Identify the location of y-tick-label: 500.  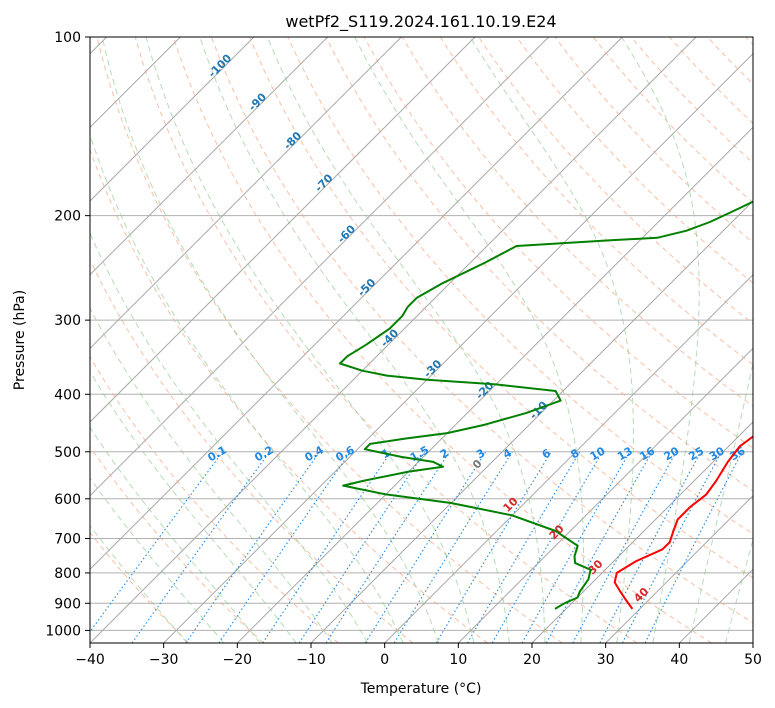
(67, 453).